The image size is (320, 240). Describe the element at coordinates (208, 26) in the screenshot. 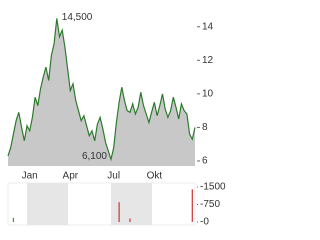

I see `y-tick-label: 14` at that location.